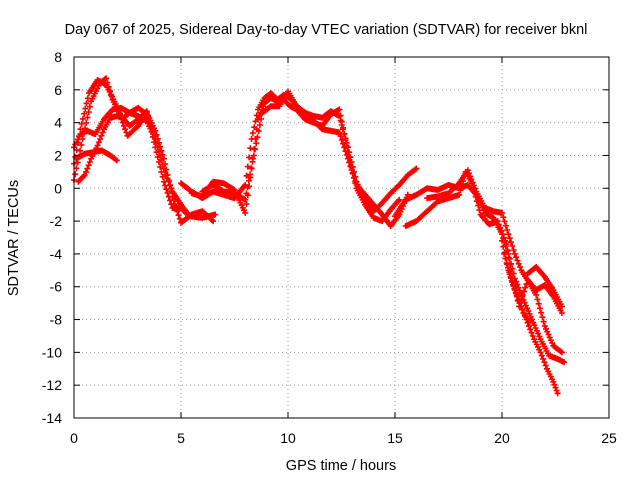  What do you see at coordinates (56, 221) in the screenshot?
I see `y-tick-label: -2` at bounding box center [56, 221].